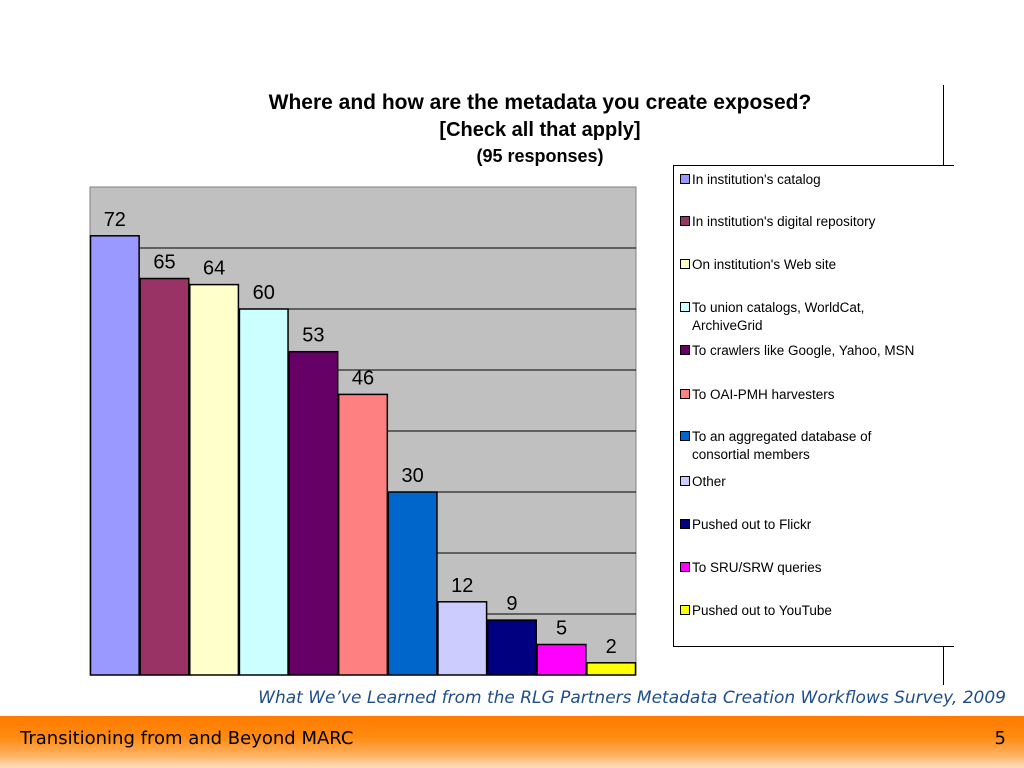  Describe the element at coordinates (727, 325) in the screenshot. I see `legend-label-line2: ArchiveGrid` at that location.